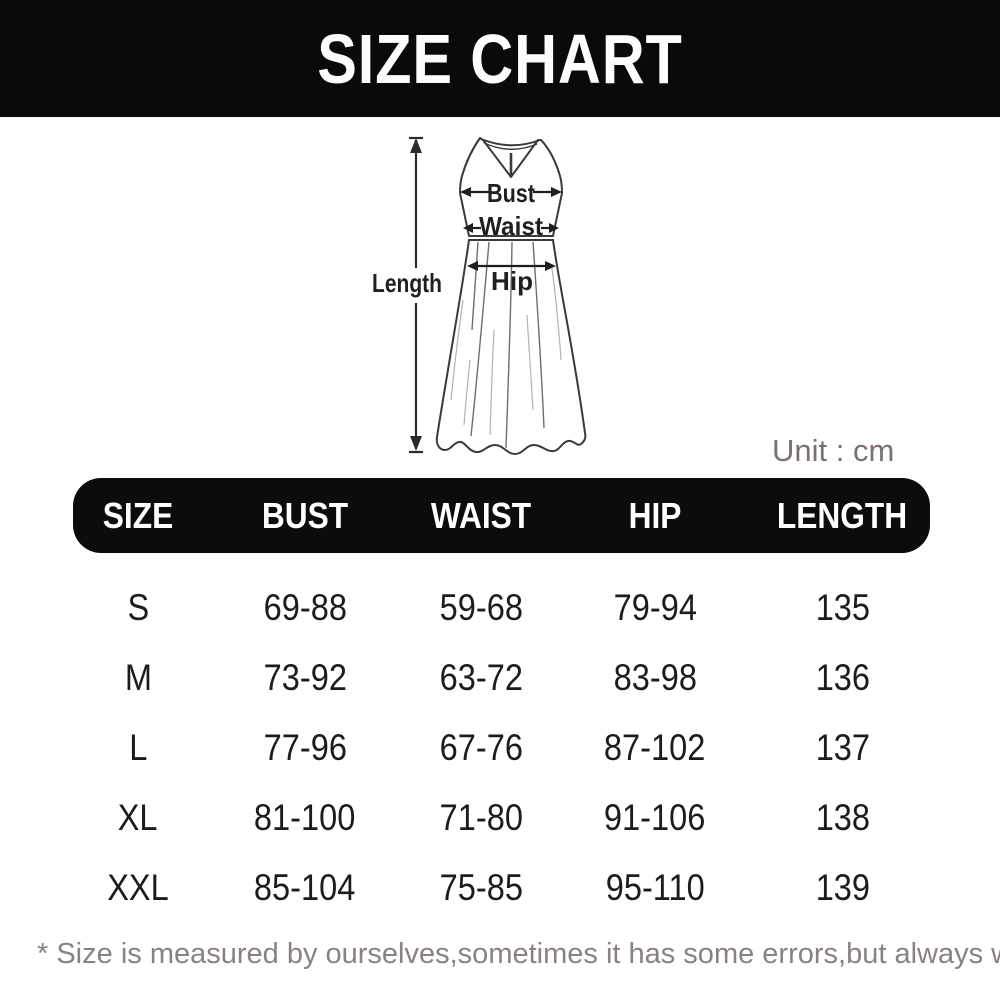  What do you see at coordinates (481, 515) in the screenshot?
I see `column-header-waist: WAIST` at bounding box center [481, 515].